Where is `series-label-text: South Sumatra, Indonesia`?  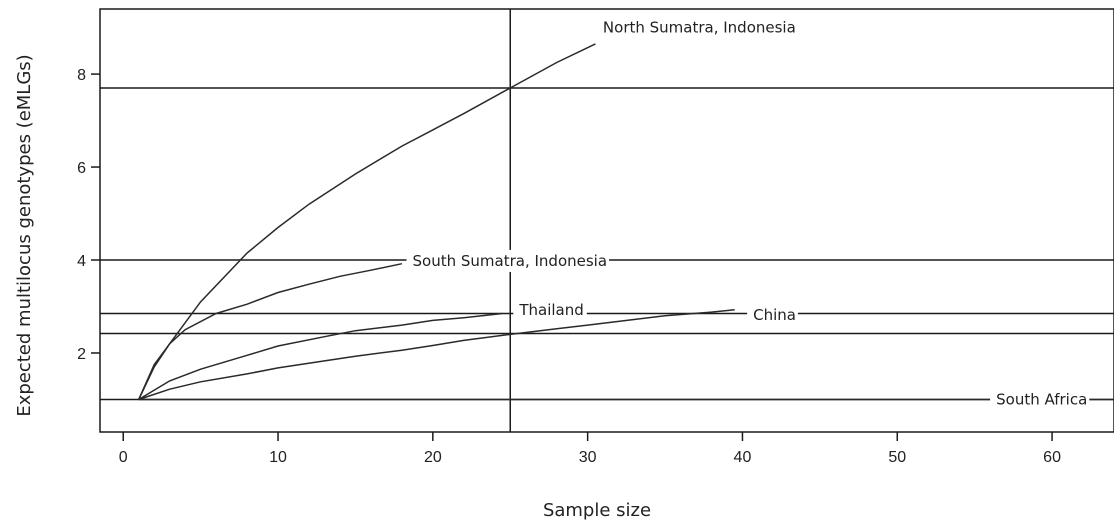 series-label-text: South Sumatra, Indonesia is located at coordinates (510, 261).